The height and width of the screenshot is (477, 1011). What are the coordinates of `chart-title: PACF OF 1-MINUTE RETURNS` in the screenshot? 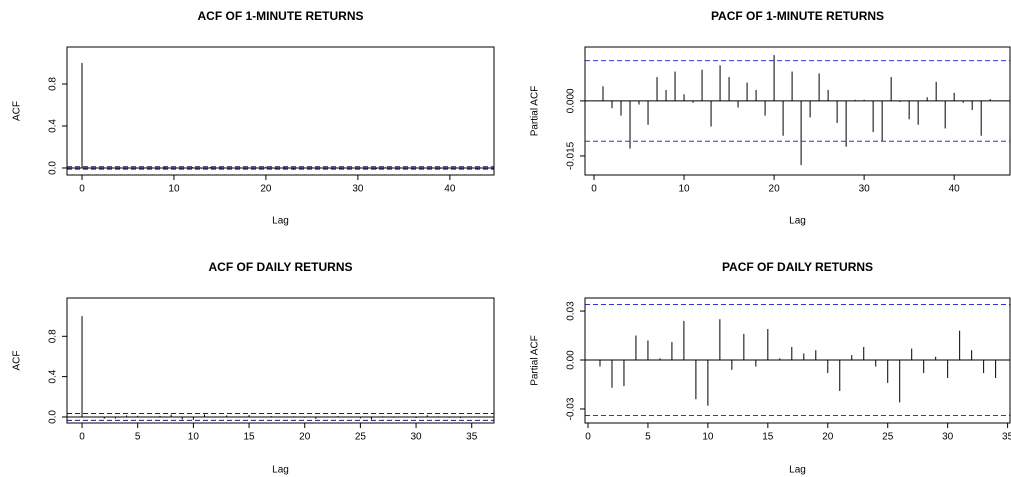 It's located at (797, 16).